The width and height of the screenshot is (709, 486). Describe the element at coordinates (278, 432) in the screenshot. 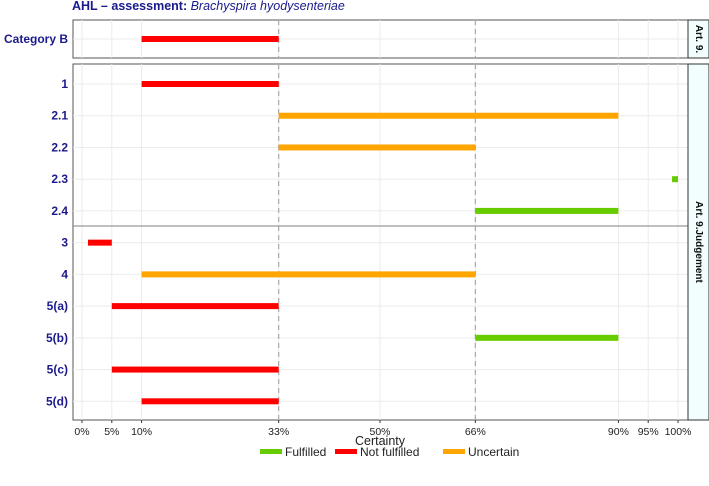

I see `x-tick-label: 33%` at that location.